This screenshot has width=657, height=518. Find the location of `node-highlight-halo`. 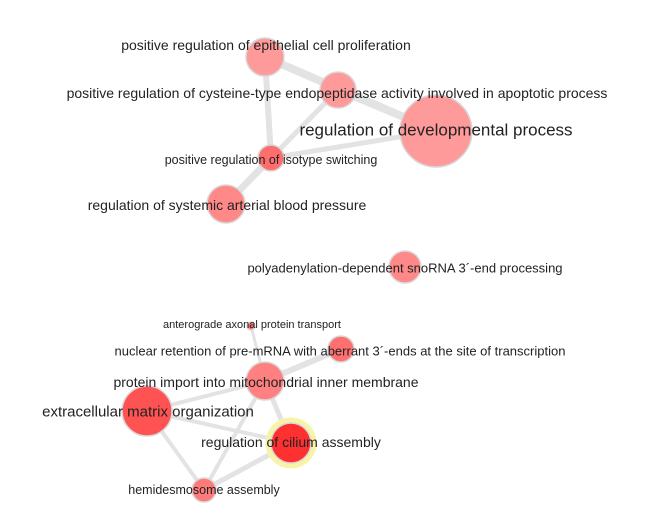

node-highlight-halo is located at coordinates (291, 443).